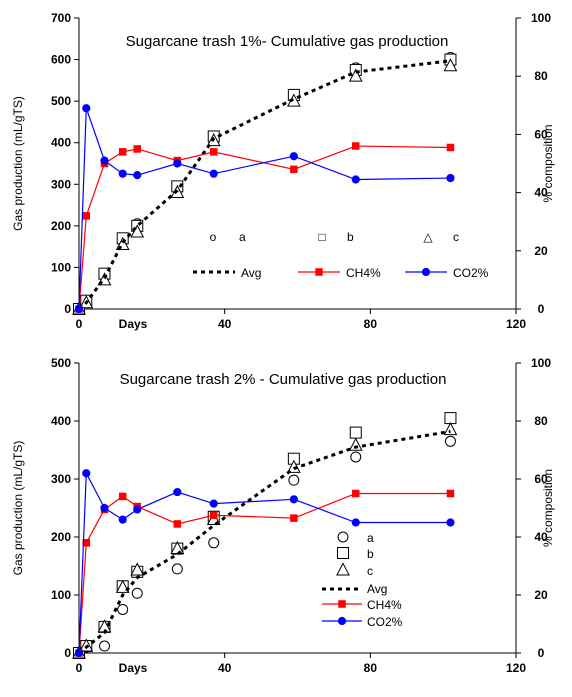  What do you see at coordinates (541, 653) in the screenshot?
I see `y2-tick-label: 0` at bounding box center [541, 653].